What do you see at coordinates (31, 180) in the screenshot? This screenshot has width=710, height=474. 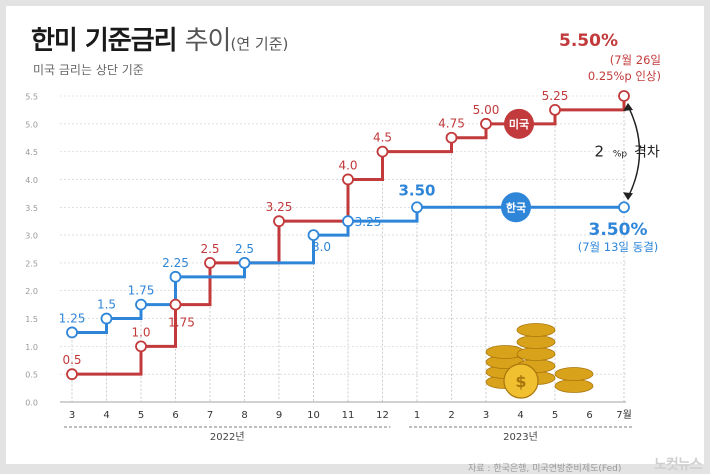 I see `y-tick-label: 4.0` at bounding box center [31, 180].